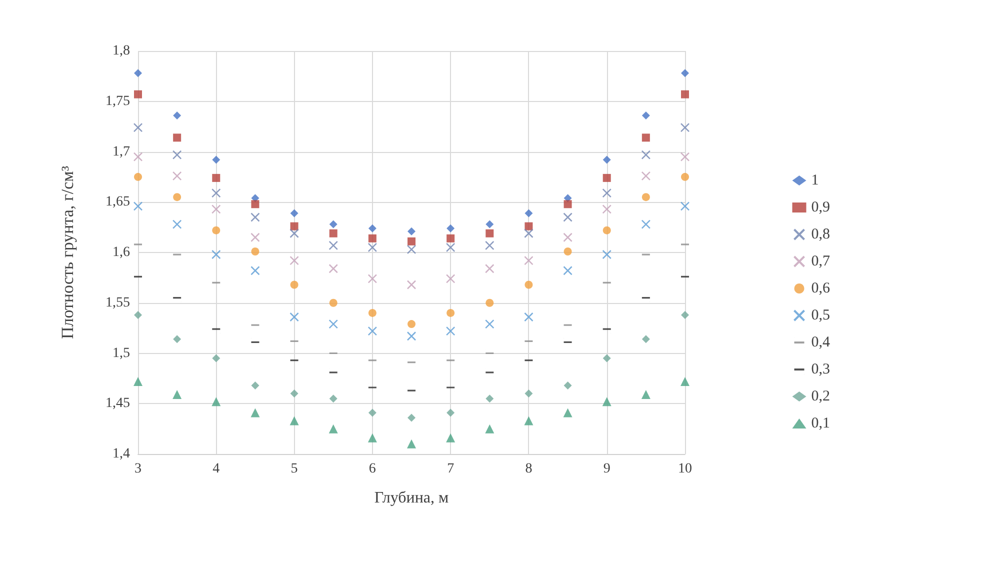 This screenshot has width=993, height=576. I want to click on y-tick-label: 1,6, so click(121, 252).